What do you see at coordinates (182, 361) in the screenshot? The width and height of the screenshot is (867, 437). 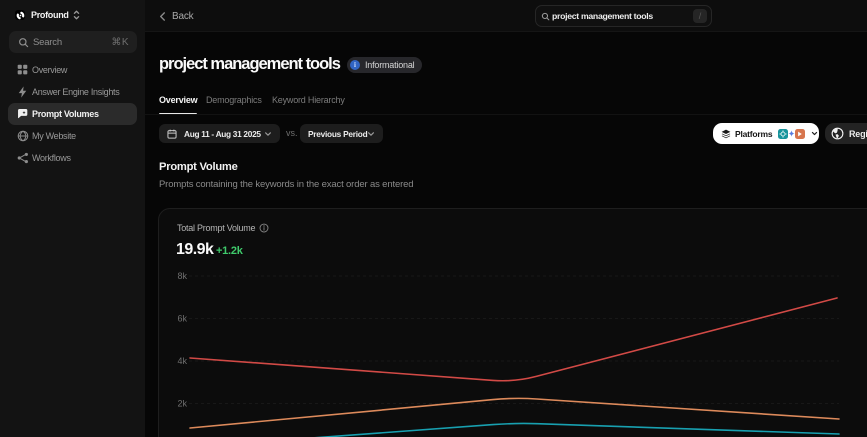 I see `svg-text: 4k` at bounding box center [182, 361].